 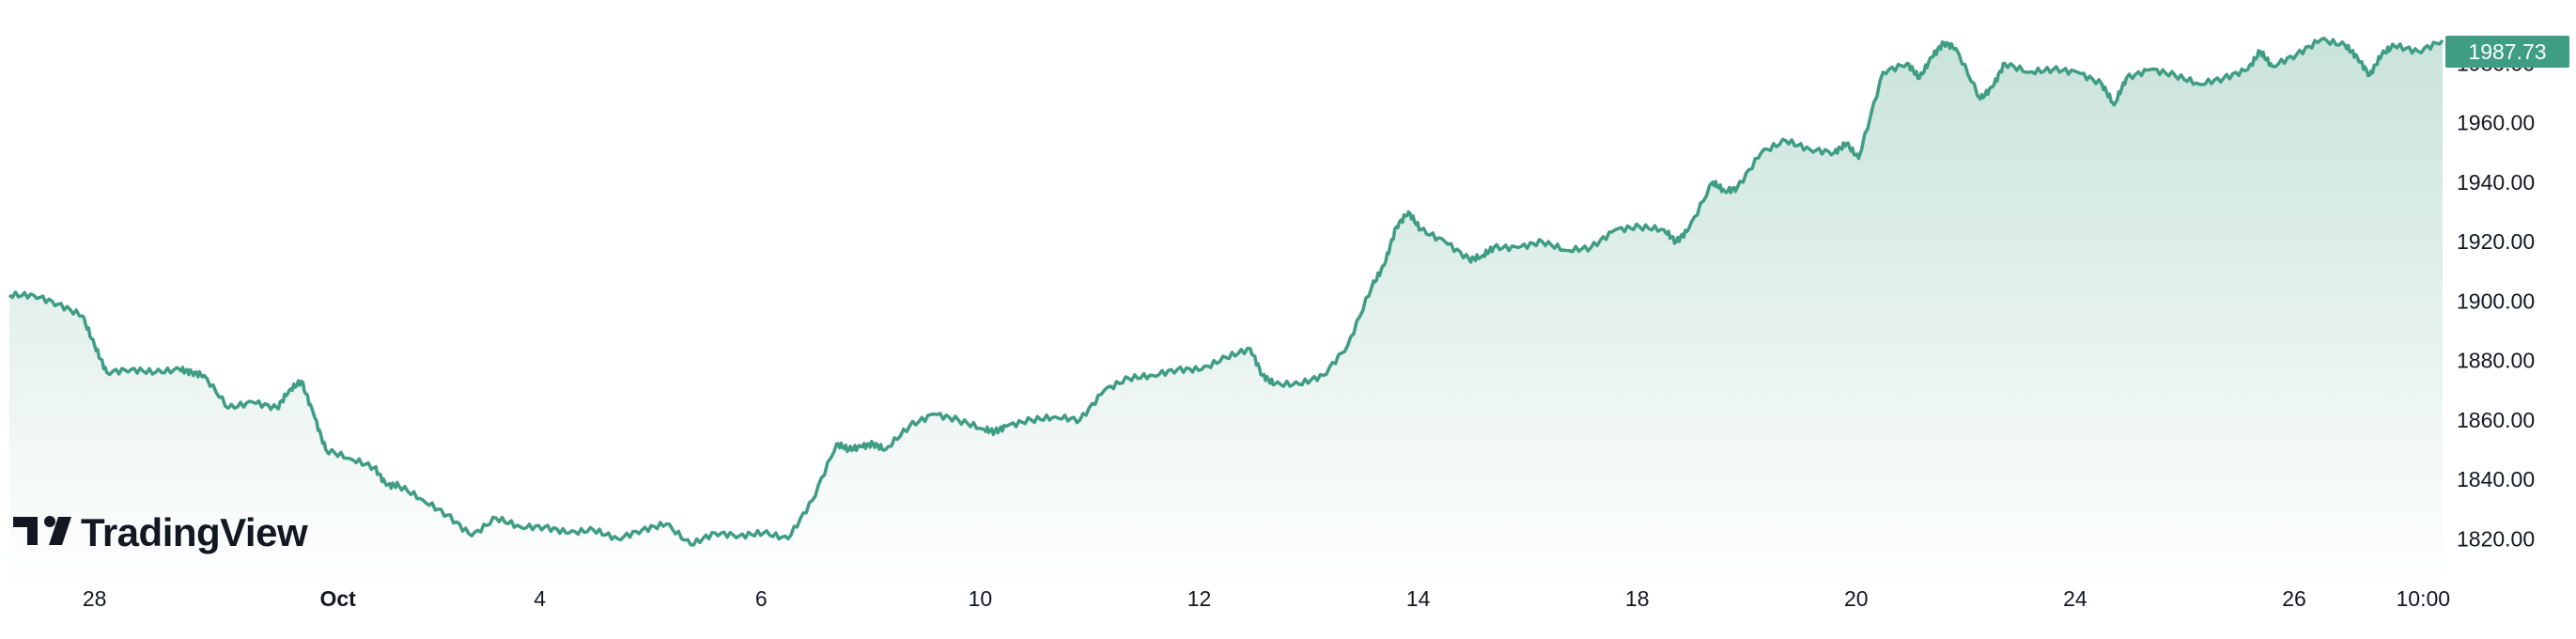 I want to click on tradingview-logo: TradingView, so click(x=160, y=532).